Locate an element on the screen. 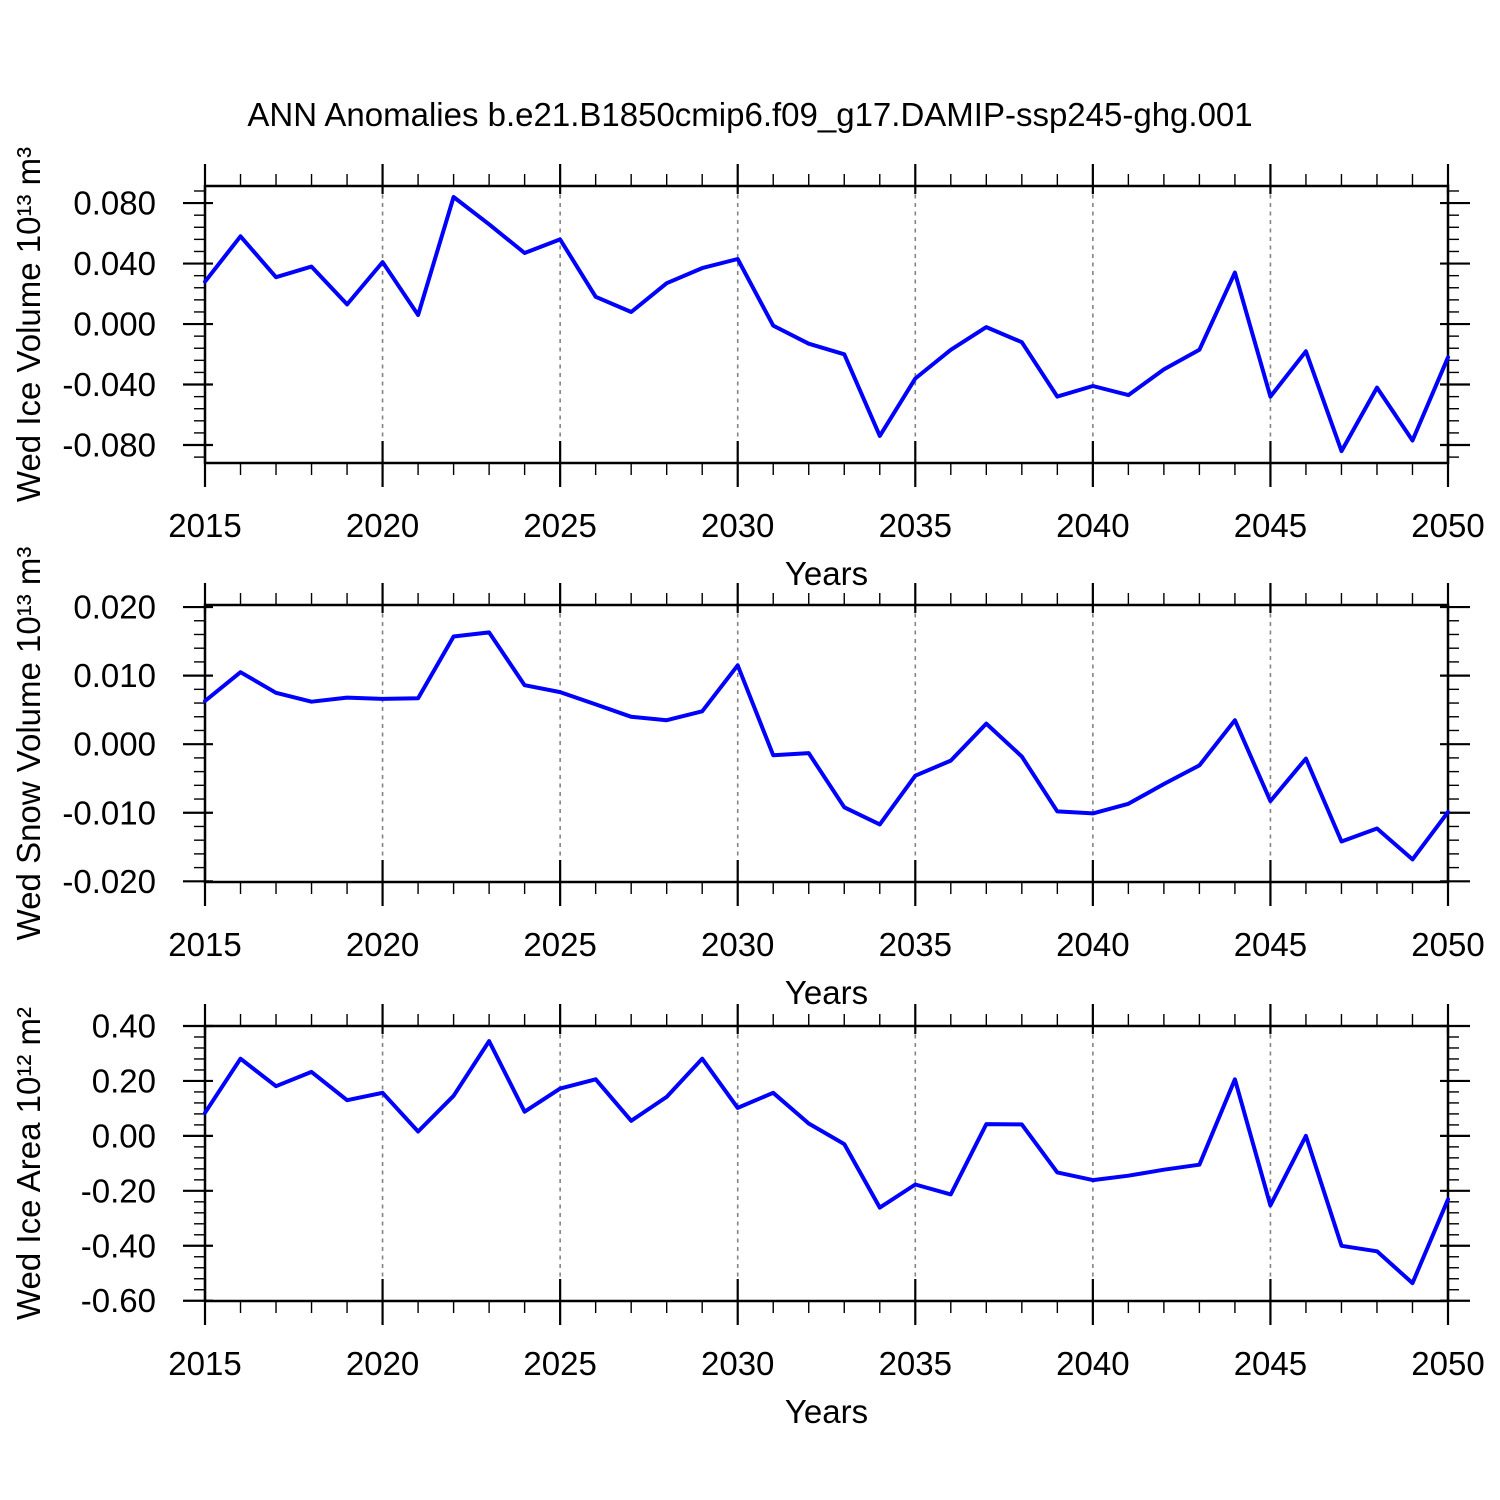 This screenshot has width=1500, height=1500. panel-ice-volume-xtick-label: 2025 is located at coordinates (559, 525).